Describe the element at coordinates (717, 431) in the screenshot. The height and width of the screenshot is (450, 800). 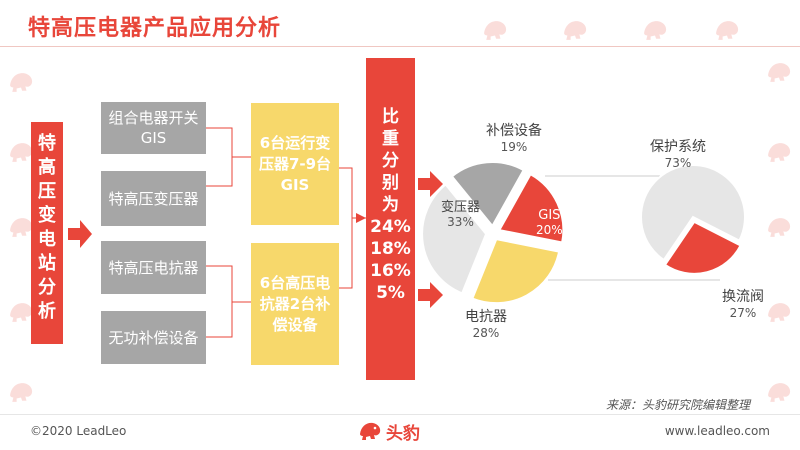
I see `website: www.leadleo.com` at that location.